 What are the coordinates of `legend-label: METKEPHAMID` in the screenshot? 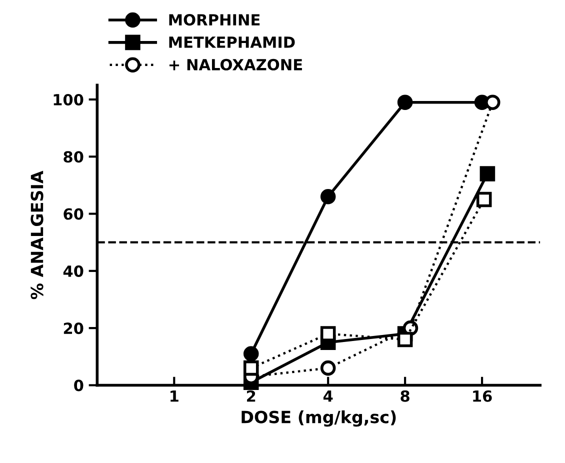 It's located at (232, 42).